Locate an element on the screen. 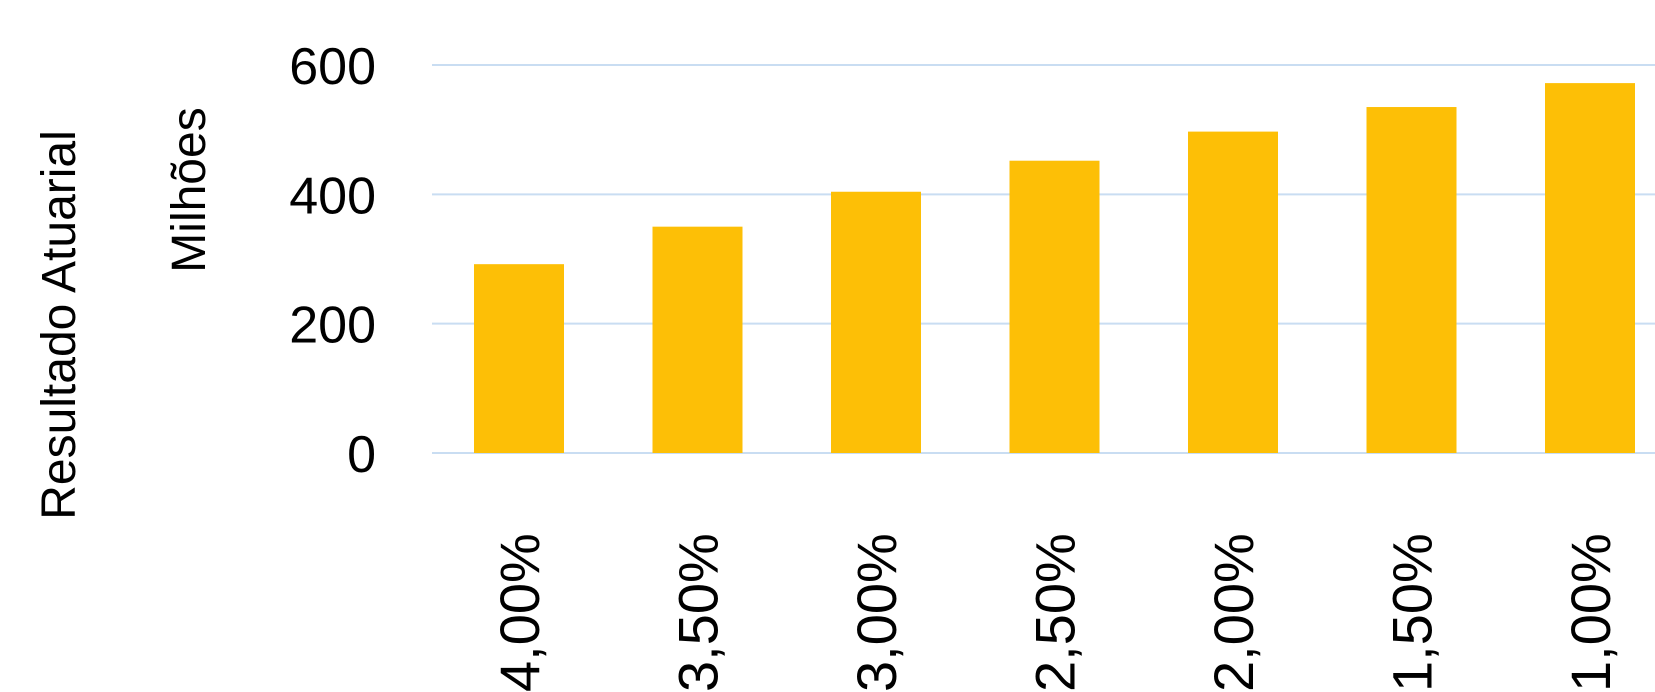 This screenshot has width=1655, height=692. y-tick-label: 600 is located at coordinates (332, 67).